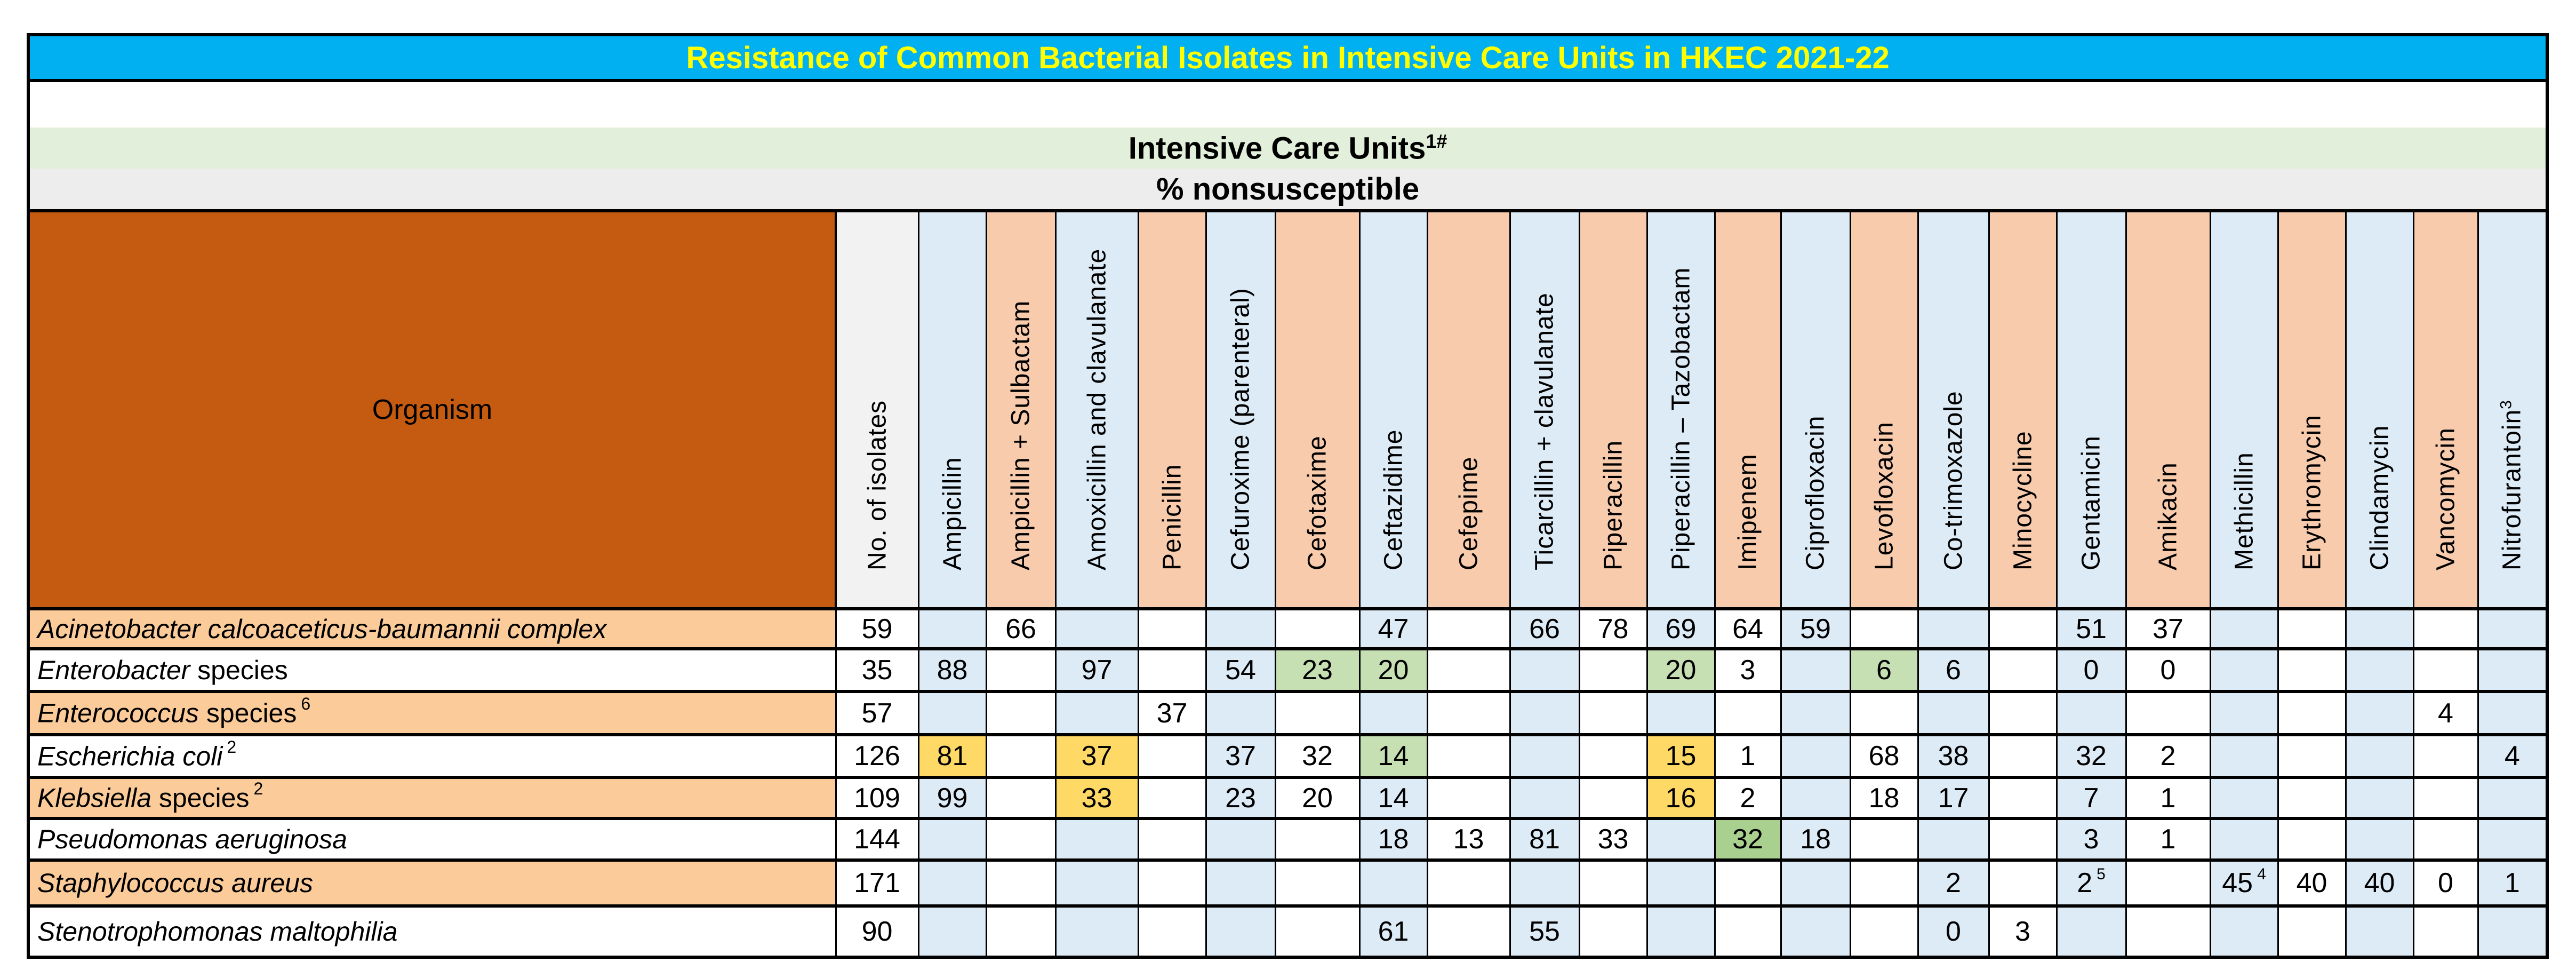  What do you see at coordinates (2091, 502) in the screenshot?
I see `column-header-text: Gentamicin` at bounding box center [2091, 502].